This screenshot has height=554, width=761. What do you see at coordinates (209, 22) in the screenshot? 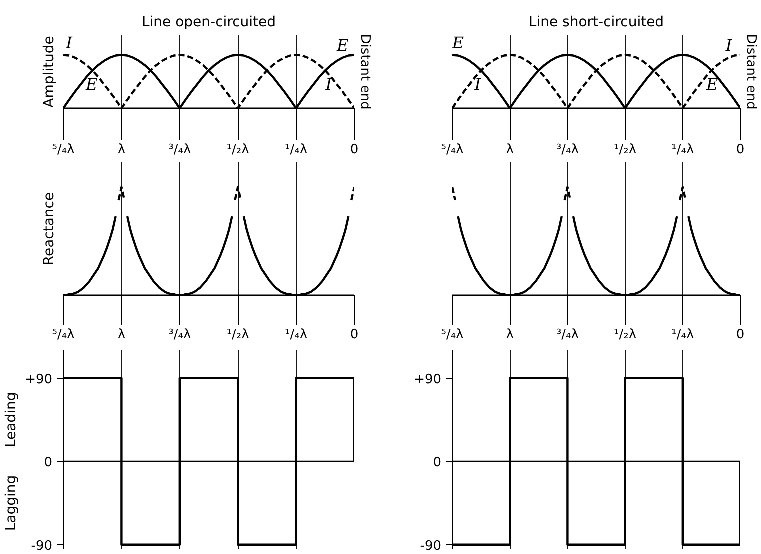
I see `chart-title: Line open-circuited` at bounding box center [209, 22].